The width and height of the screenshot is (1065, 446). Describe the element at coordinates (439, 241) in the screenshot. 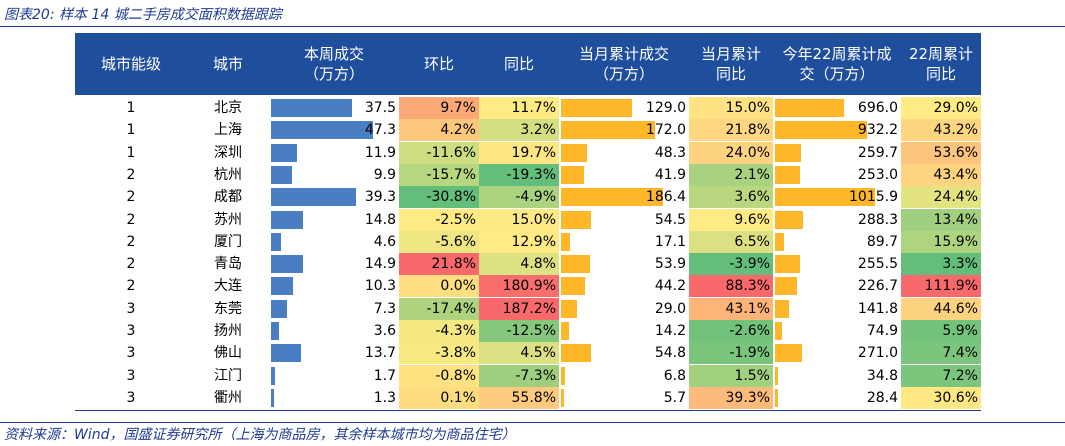

I see `cell-wow: -5.6%` at that location.